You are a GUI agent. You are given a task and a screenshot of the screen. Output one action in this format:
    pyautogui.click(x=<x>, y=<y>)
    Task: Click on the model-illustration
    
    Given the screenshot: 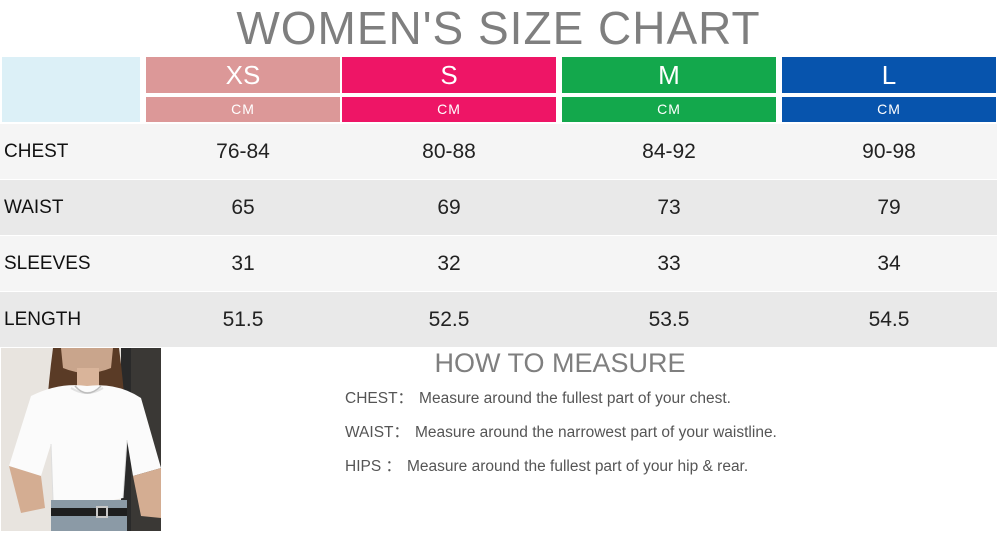 What is the action you would take?
    pyautogui.click(x=81, y=439)
    